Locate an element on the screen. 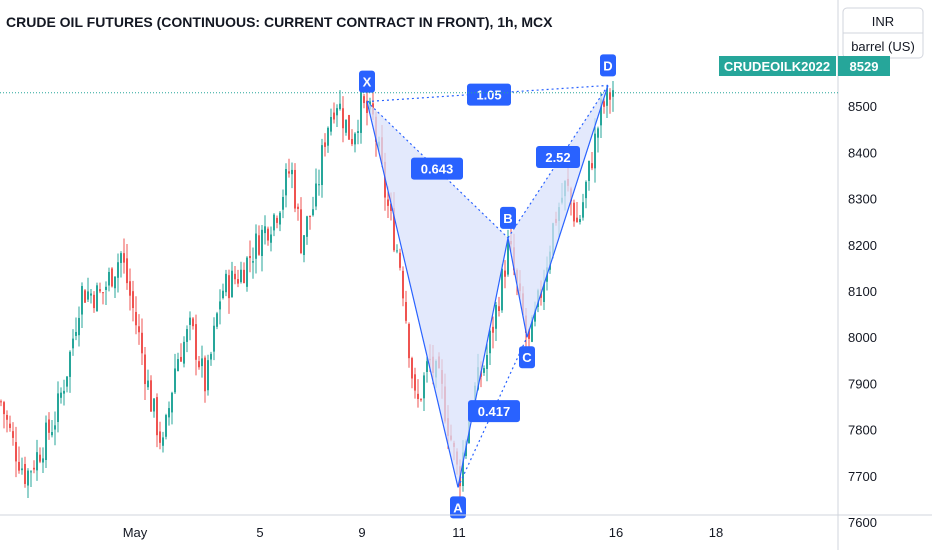 The width and height of the screenshot is (932, 555). pattern-leg-xa is located at coordinates (412, 294).